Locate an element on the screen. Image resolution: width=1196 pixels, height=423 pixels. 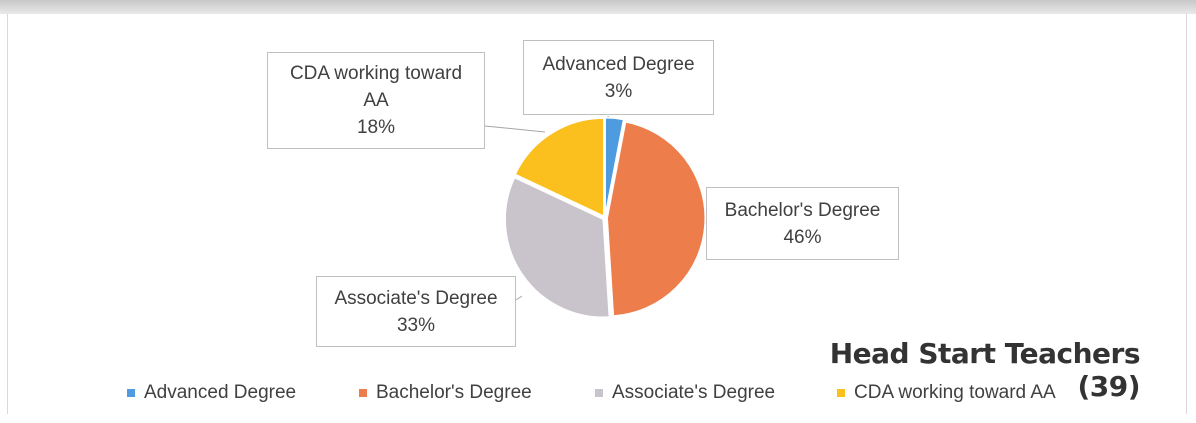
pie-slice-advanced is located at coordinates (614, 166).